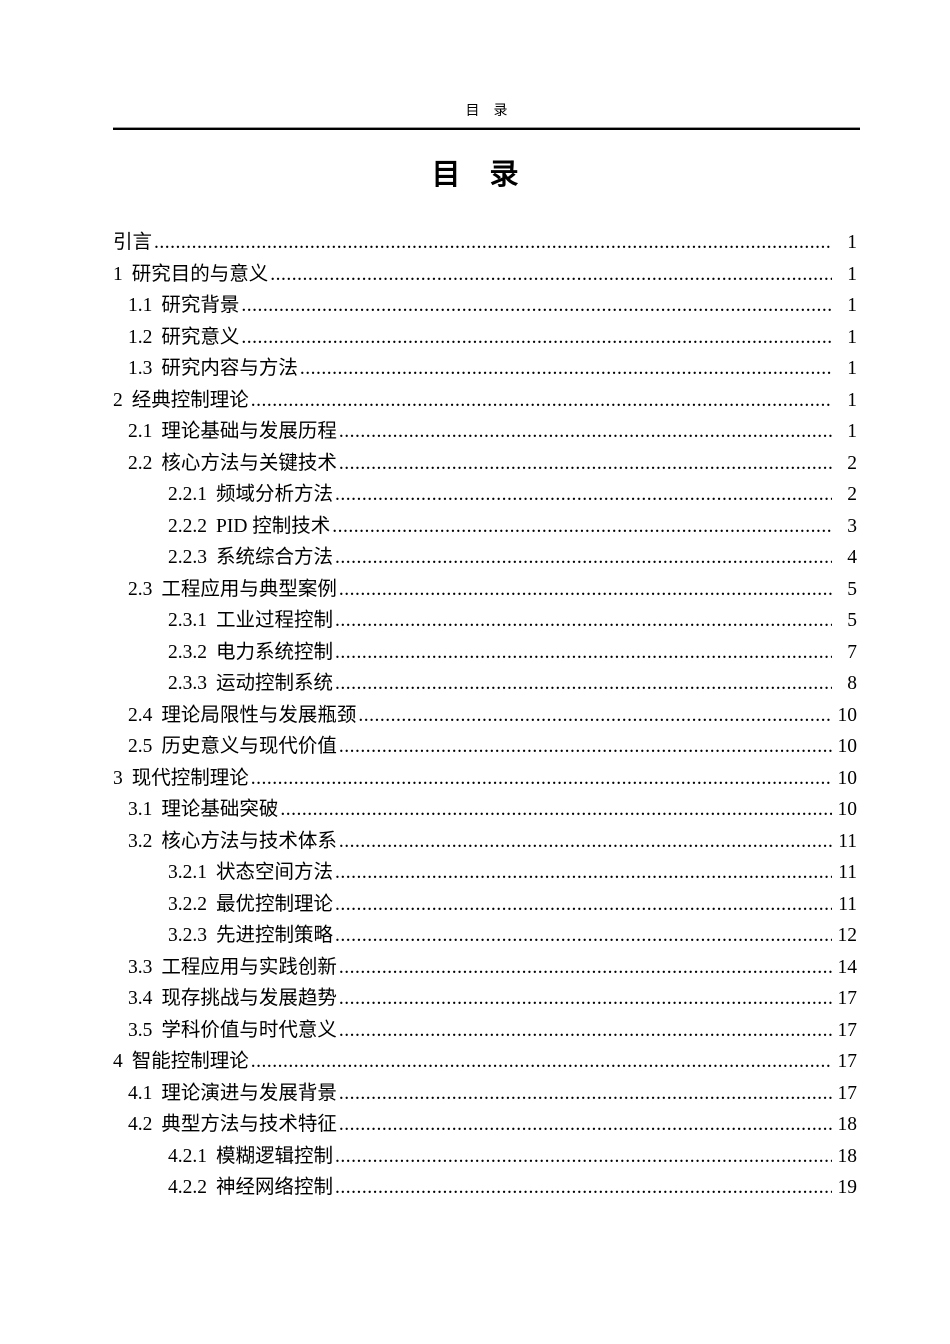  Describe the element at coordinates (852, 526) in the screenshot. I see `toc-page-number: 3` at that location.